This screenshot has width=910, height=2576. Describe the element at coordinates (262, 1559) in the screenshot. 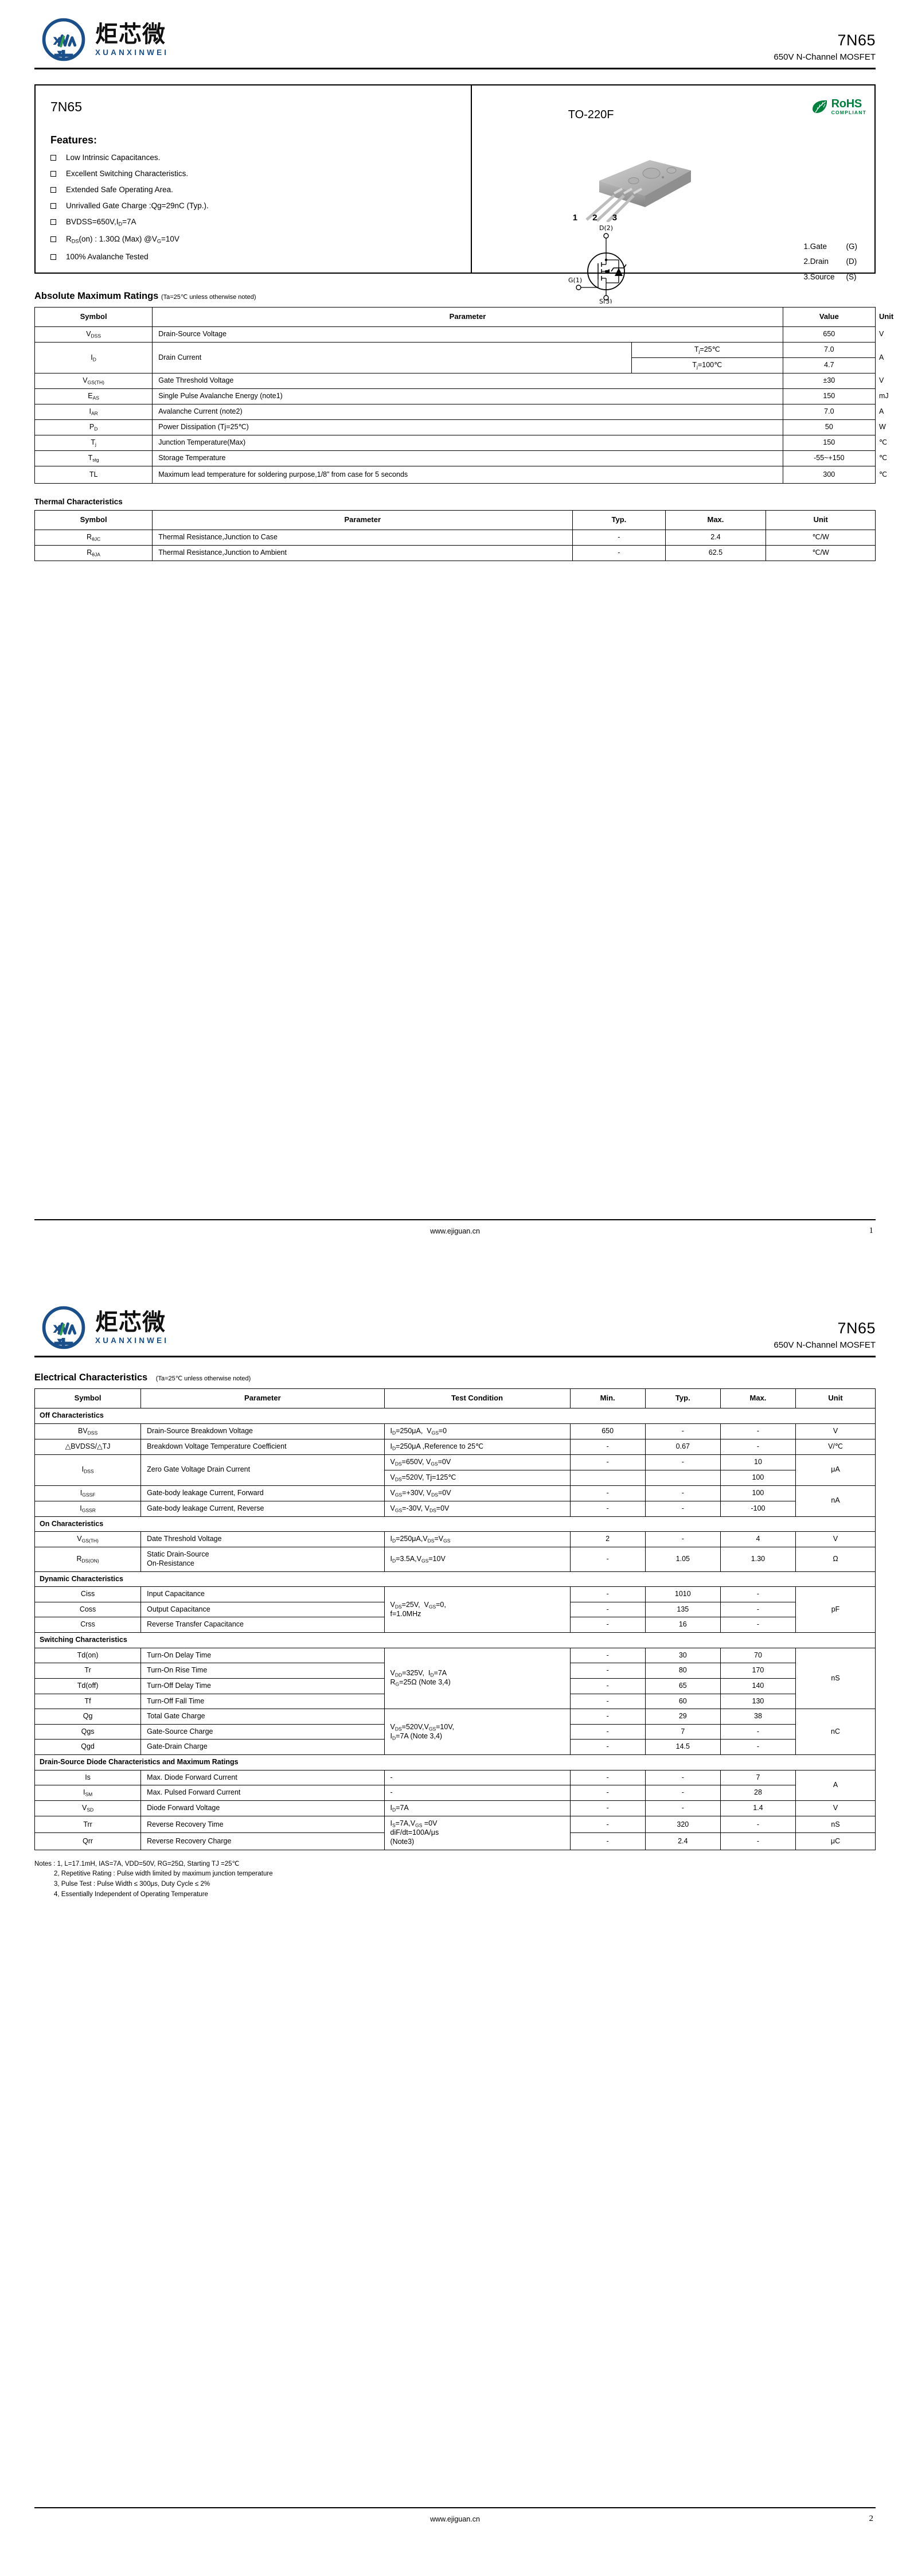

I see `cell-parameter: Static Drain-Source On-Resistance` at that location.